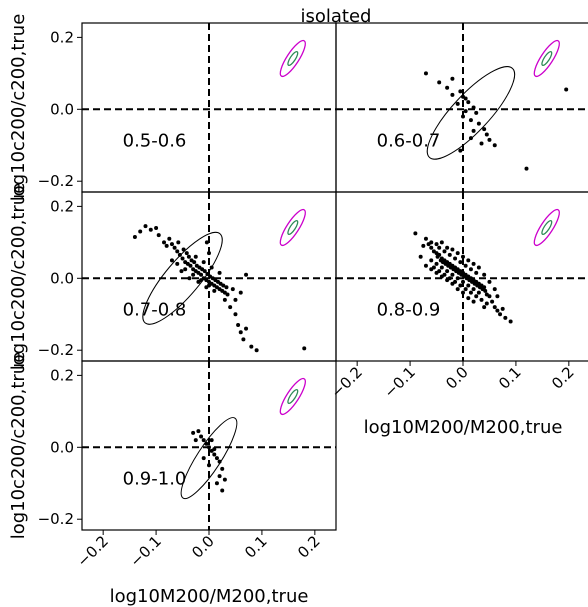  What do you see at coordinates (62, 206) in the screenshot?
I see `y-tick-label: 0.2` at bounding box center [62, 206].